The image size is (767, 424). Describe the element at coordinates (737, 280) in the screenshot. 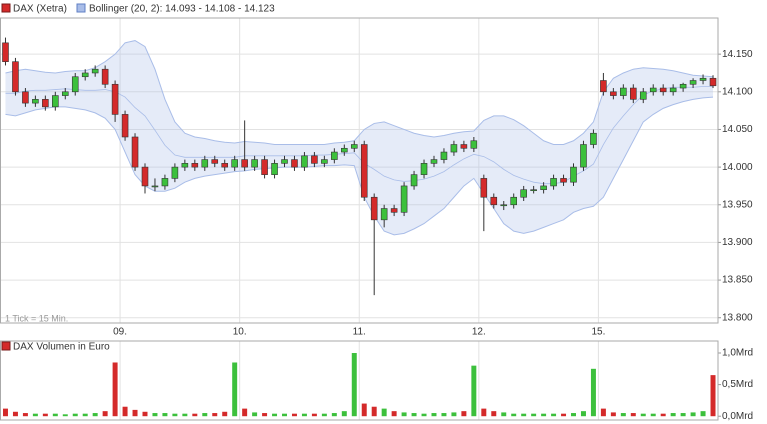

I see `y-tick-label: 13.850` at that location.